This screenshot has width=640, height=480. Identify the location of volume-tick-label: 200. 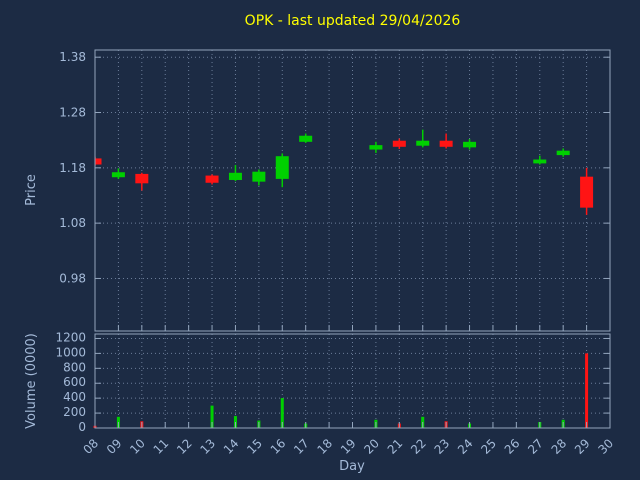
(74, 412).